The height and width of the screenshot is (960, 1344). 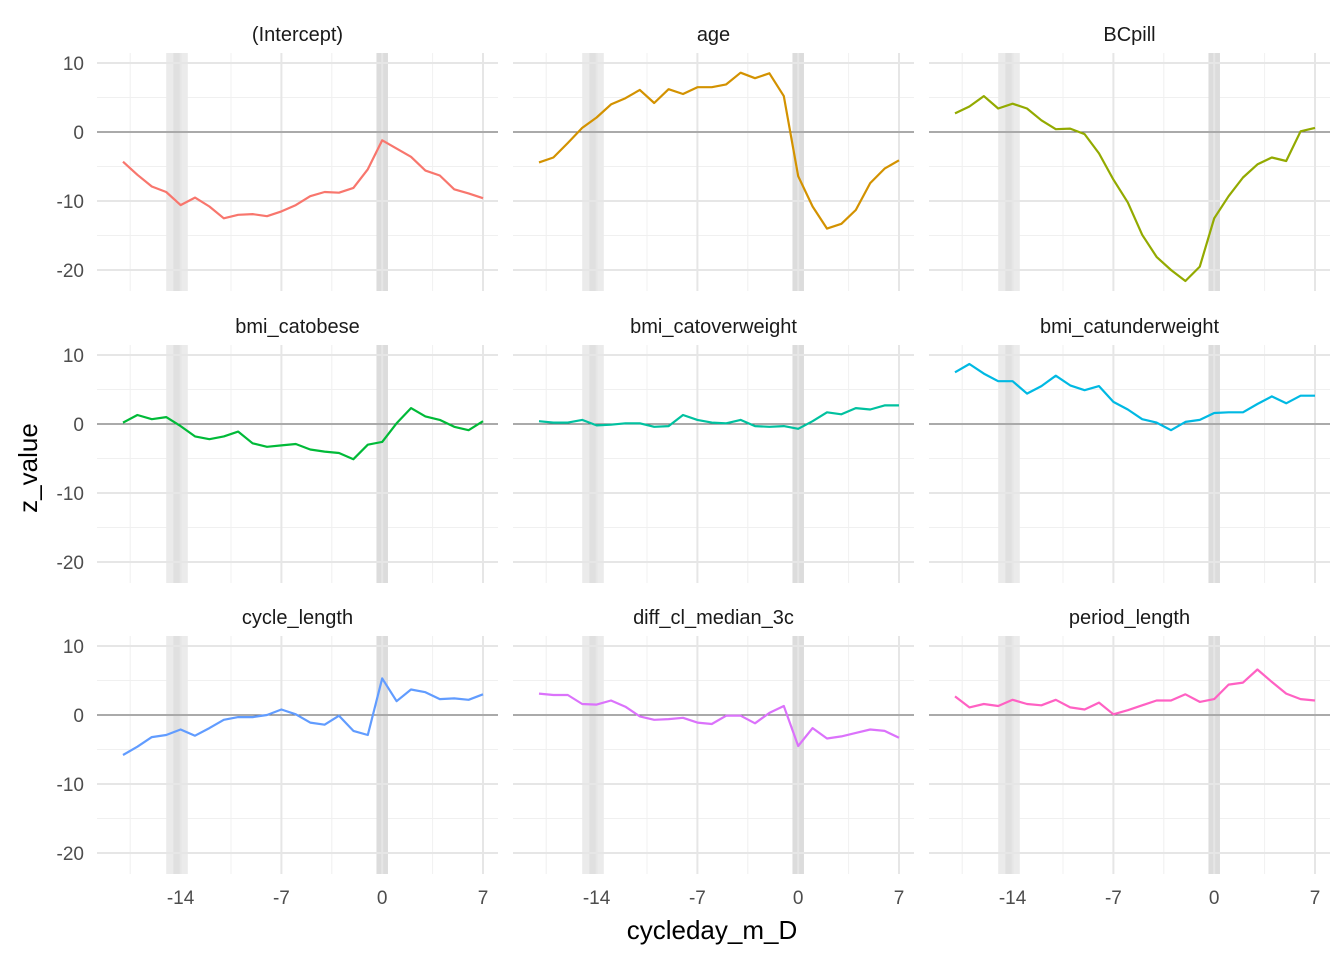 What do you see at coordinates (297, 35) in the screenshot?
I see `facet-strip-label: (Intercept)` at bounding box center [297, 35].